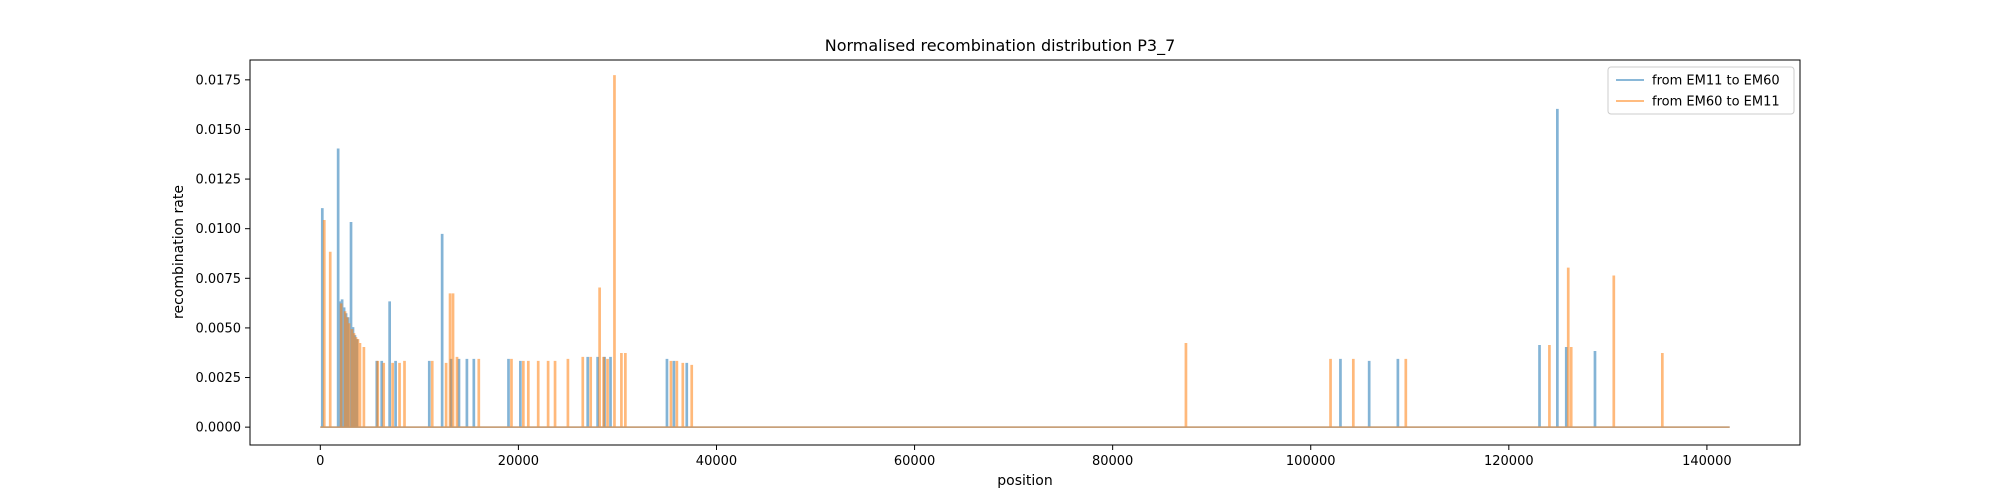  I want to click on y-tick-label: 0.0150, so click(219, 130).